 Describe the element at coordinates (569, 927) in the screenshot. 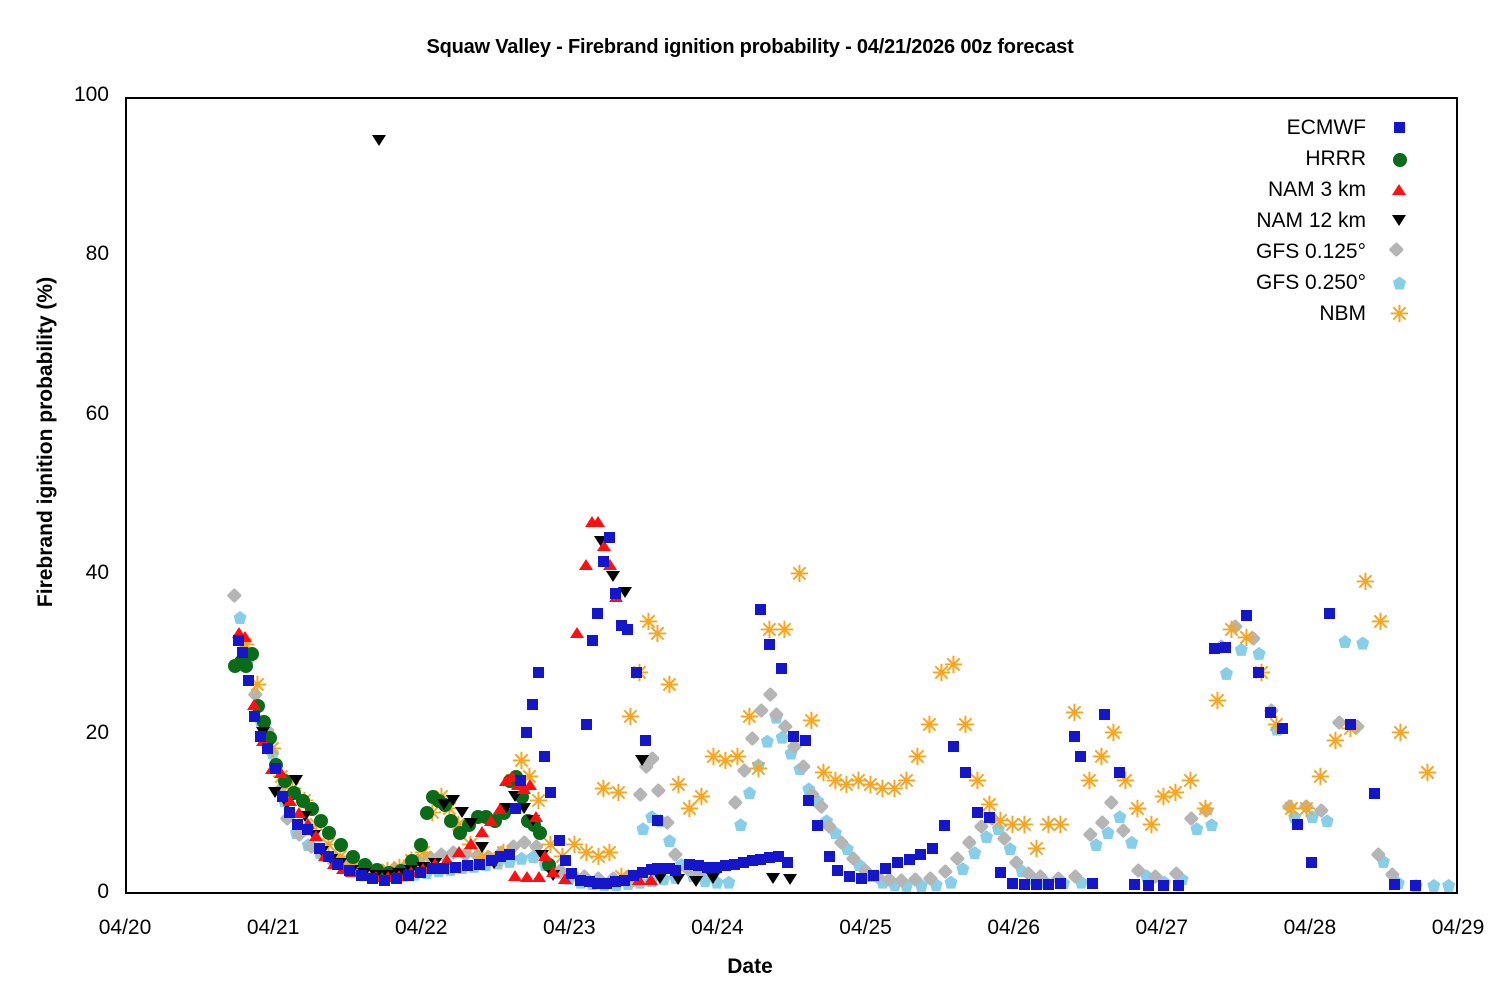

I see `x-tick-label: 04/23` at that location.